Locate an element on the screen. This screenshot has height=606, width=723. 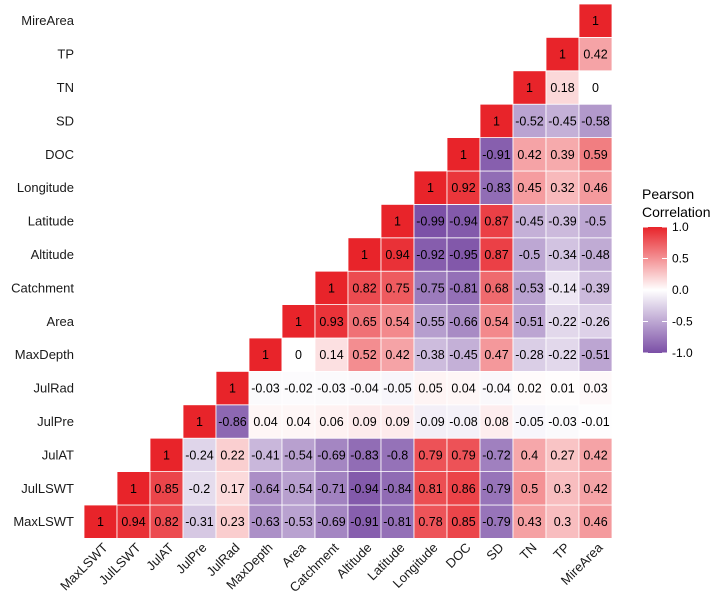
cell-value-label: -0.81 is located at coordinates (463, 288).